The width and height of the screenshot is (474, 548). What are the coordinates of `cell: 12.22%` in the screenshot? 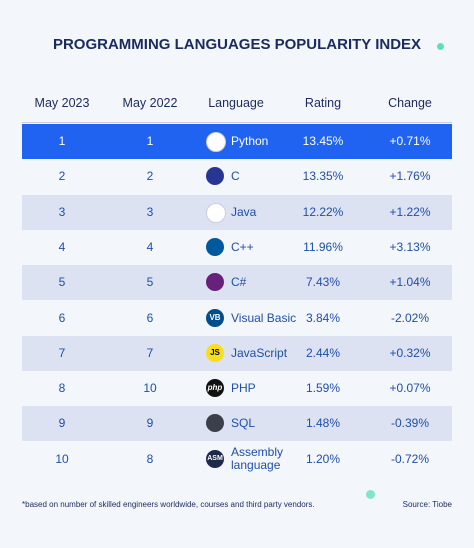 It's located at (323, 211).